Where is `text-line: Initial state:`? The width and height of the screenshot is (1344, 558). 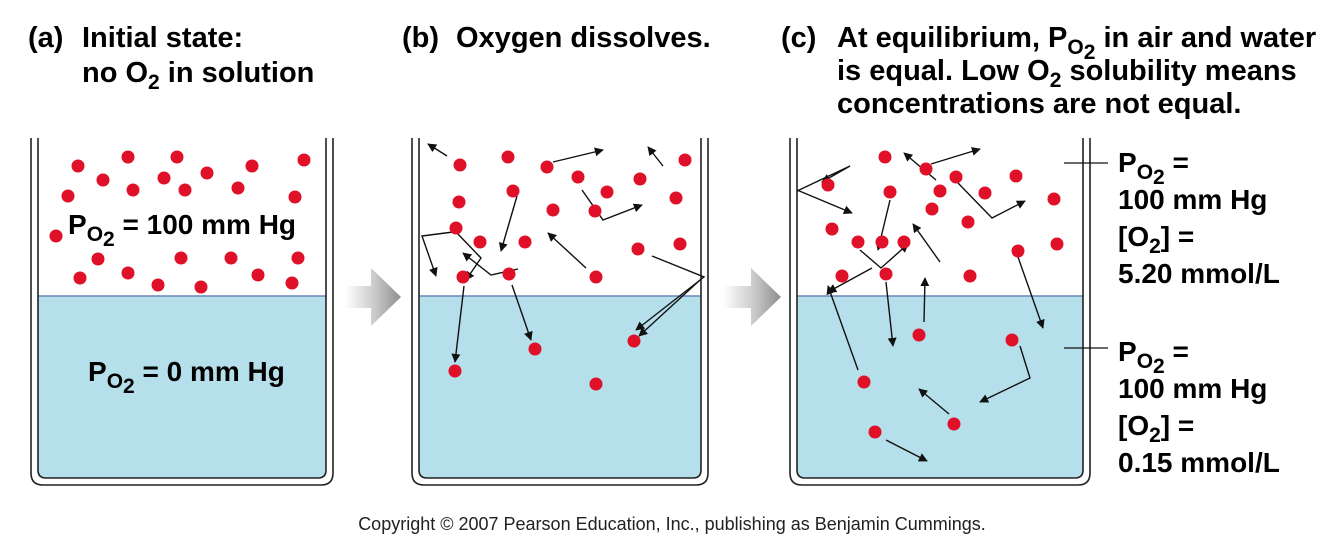 text-line: Initial state: is located at coordinates (162, 38).